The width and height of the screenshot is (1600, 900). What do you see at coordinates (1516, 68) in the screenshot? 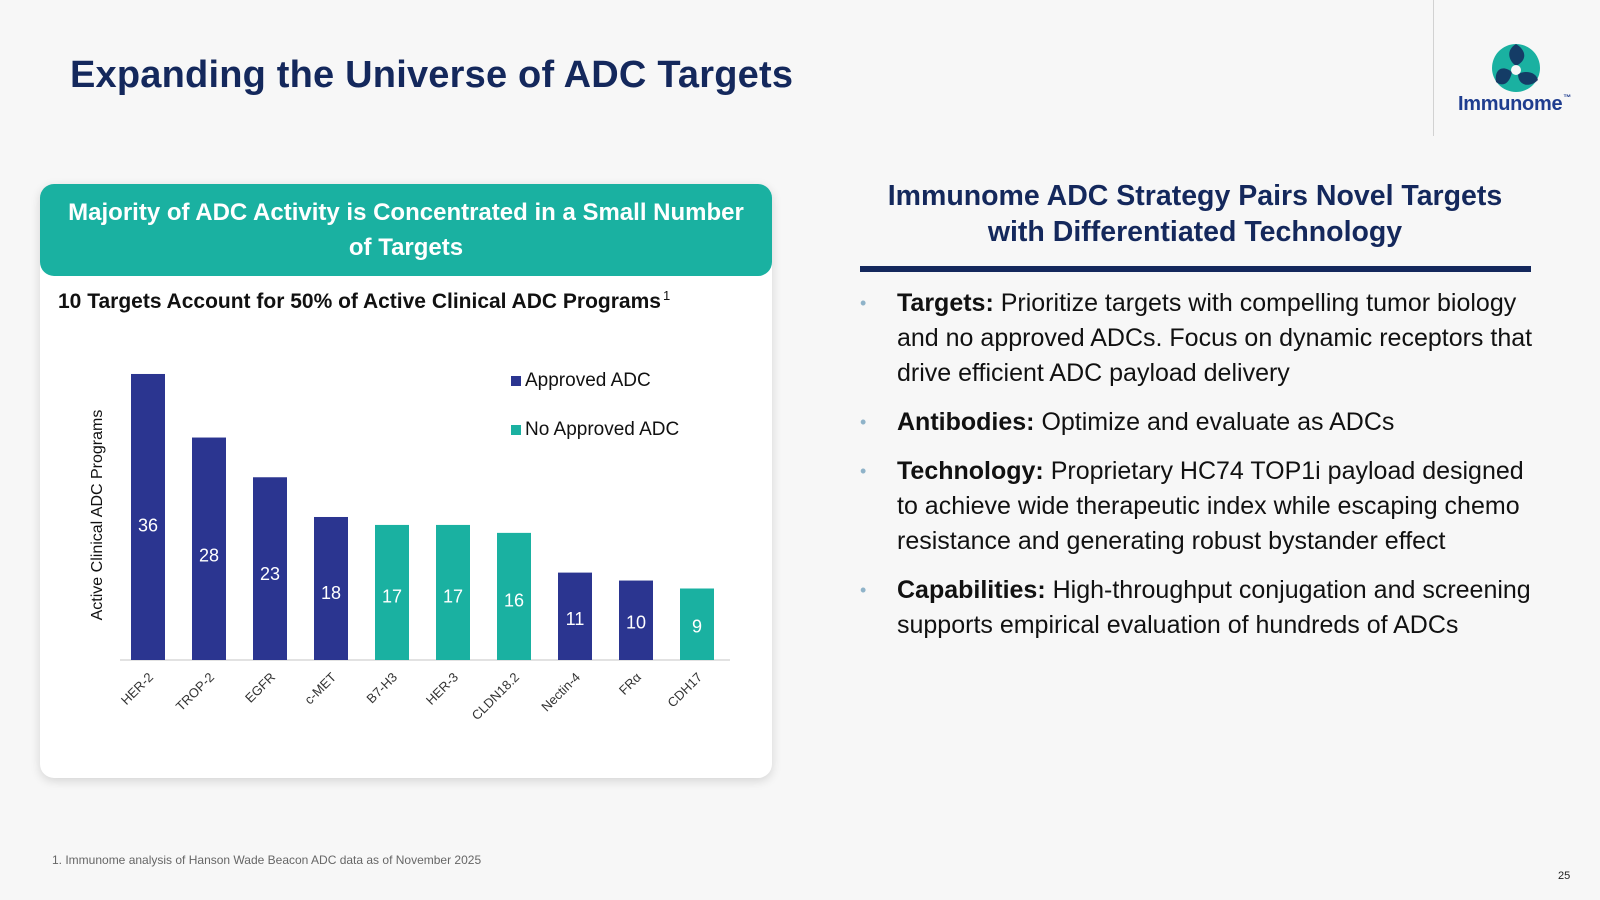
I see `logo-mark-icon` at bounding box center [1516, 68].